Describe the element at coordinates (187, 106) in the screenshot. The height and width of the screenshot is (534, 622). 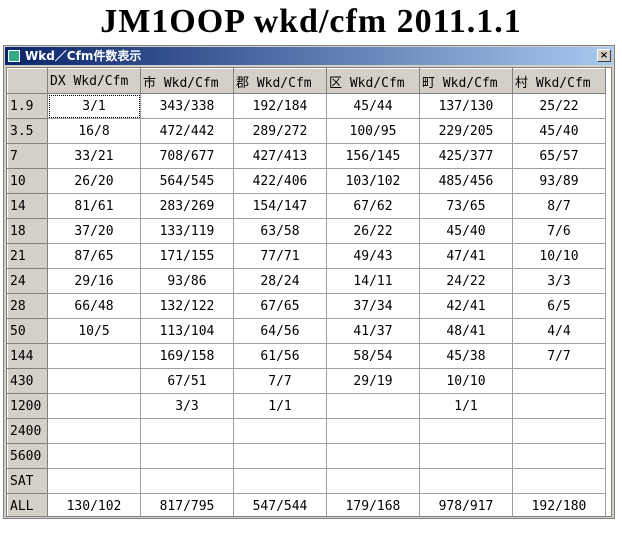
I see `data-cell: 343/338` at that location.